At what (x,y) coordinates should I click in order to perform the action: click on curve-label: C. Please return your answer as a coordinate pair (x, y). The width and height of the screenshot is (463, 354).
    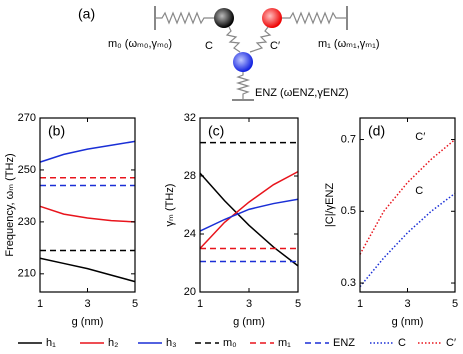
    Looking at the image, I should click on (419, 191).